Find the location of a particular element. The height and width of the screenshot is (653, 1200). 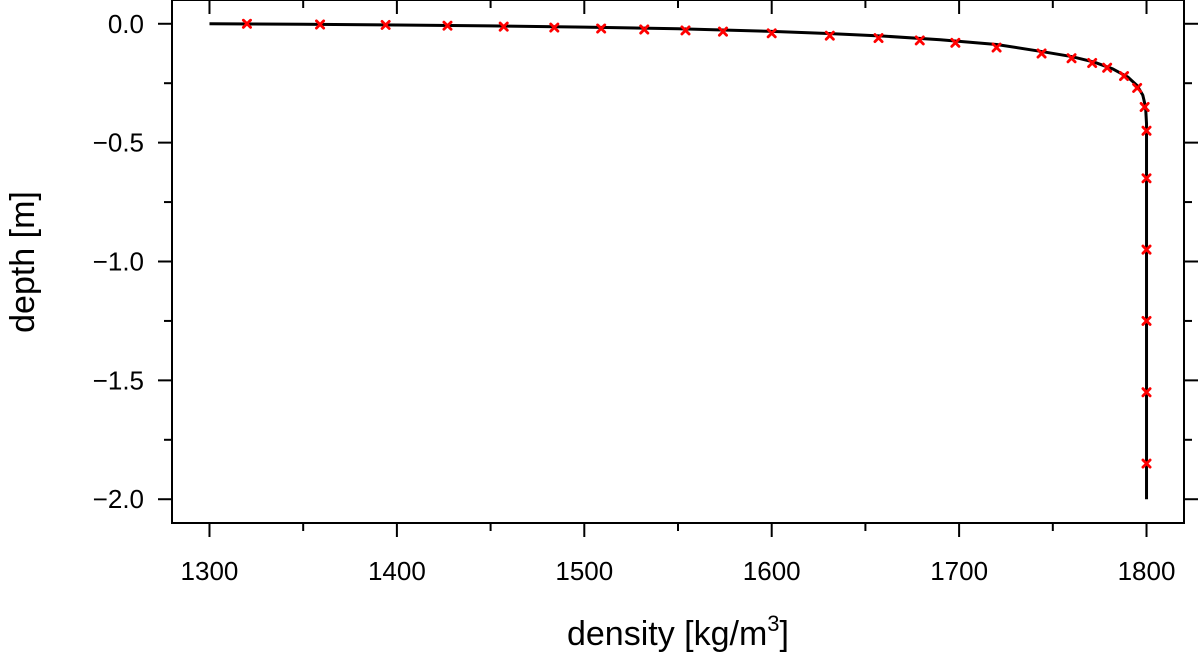

x-axis-title-superscript: 3 is located at coordinates (773, 623).